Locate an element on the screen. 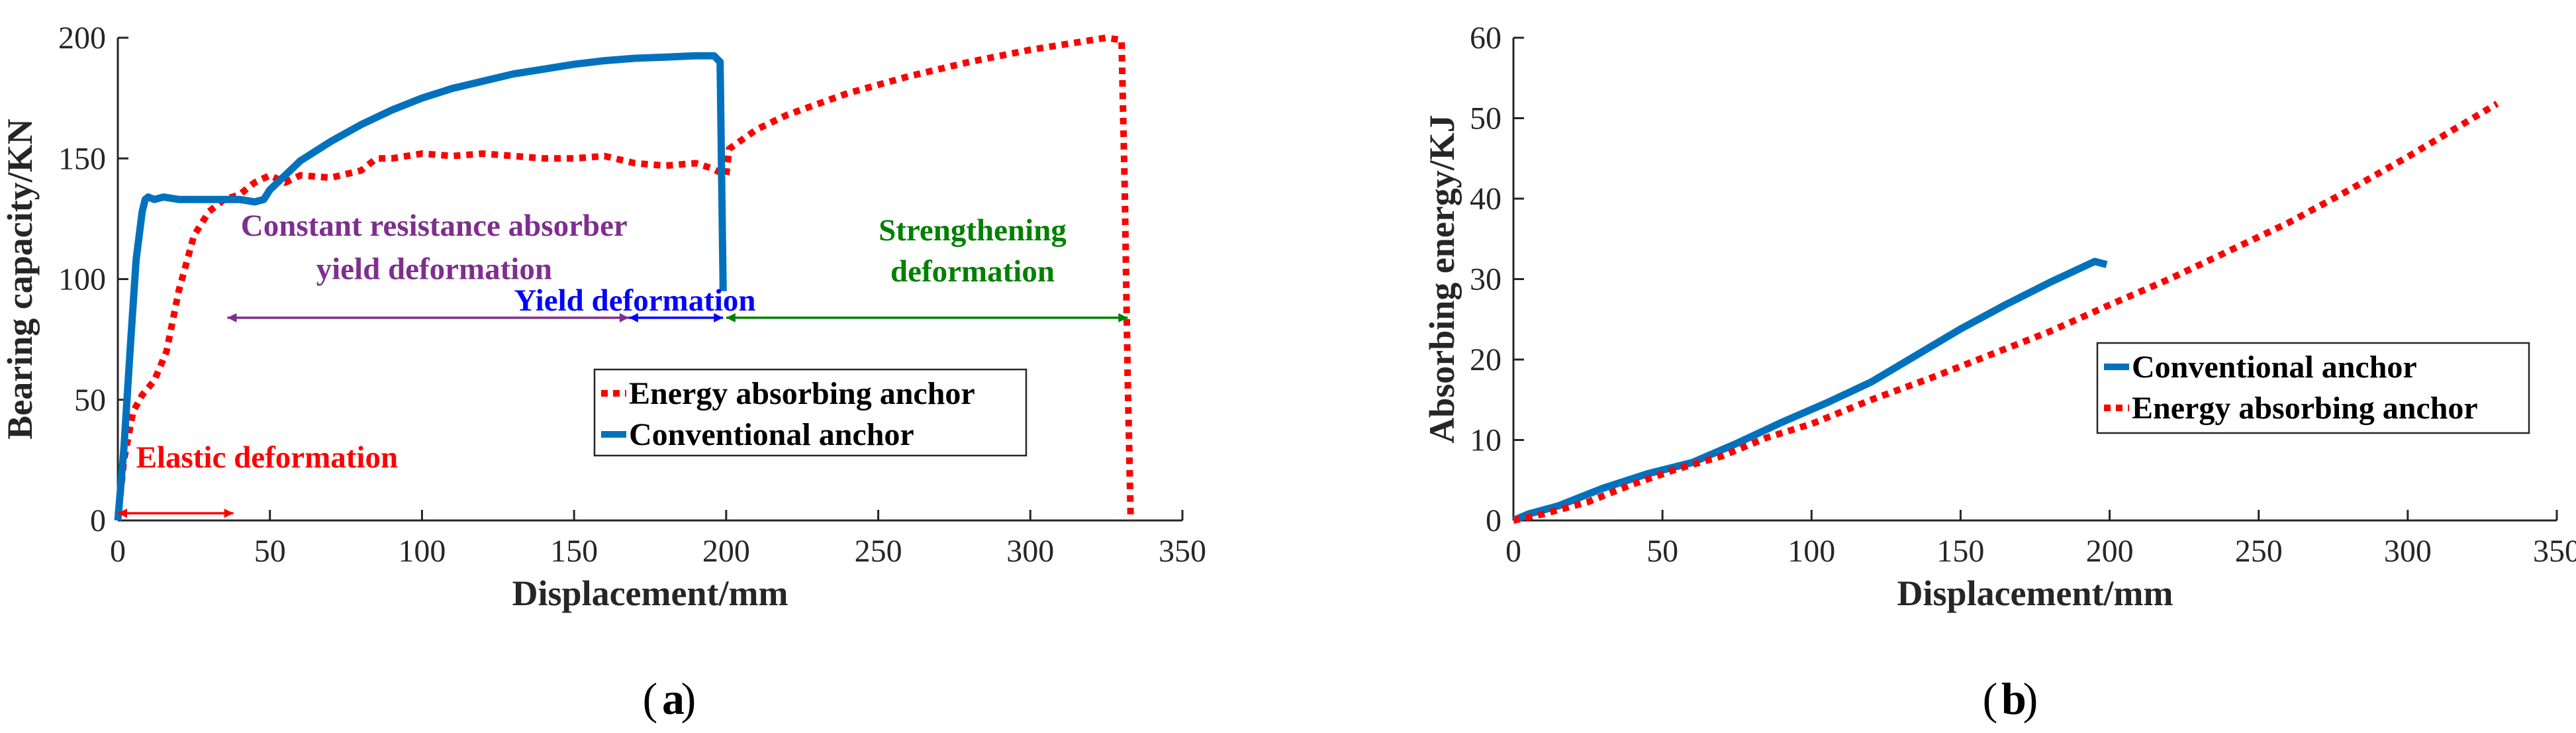 The height and width of the screenshot is (733, 2576). panel-a-x-tick-label: 0 is located at coordinates (118, 551).